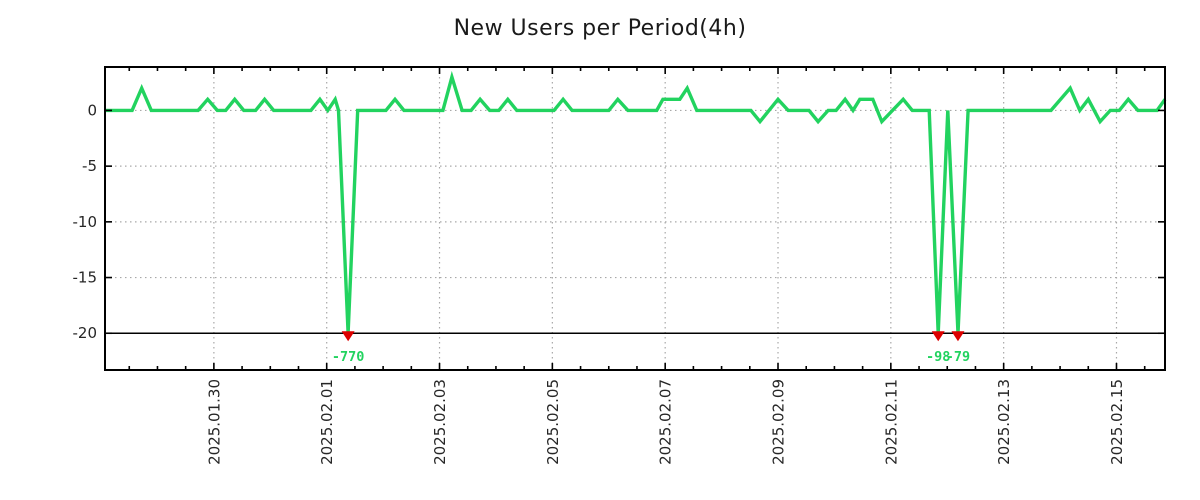 This screenshot has width=1200, height=500. Describe the element at coordinates (600, 28) in the screenshot. I see `chart-title: New Users per Period(4h)` at that location.